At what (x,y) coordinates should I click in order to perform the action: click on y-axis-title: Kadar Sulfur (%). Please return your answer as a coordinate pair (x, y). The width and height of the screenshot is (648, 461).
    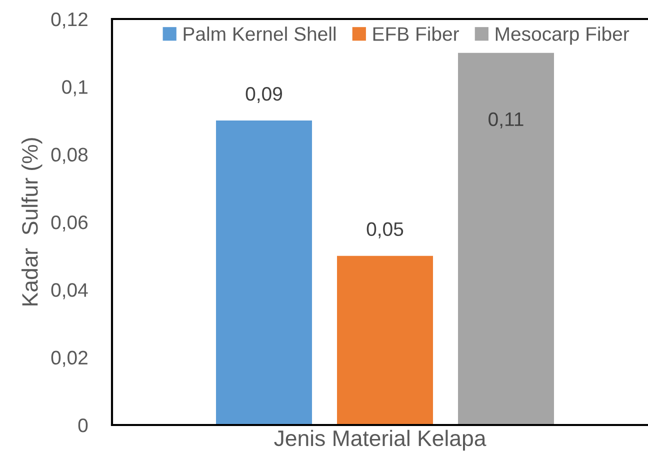
    Looking at the image, I should click on (32, 222).